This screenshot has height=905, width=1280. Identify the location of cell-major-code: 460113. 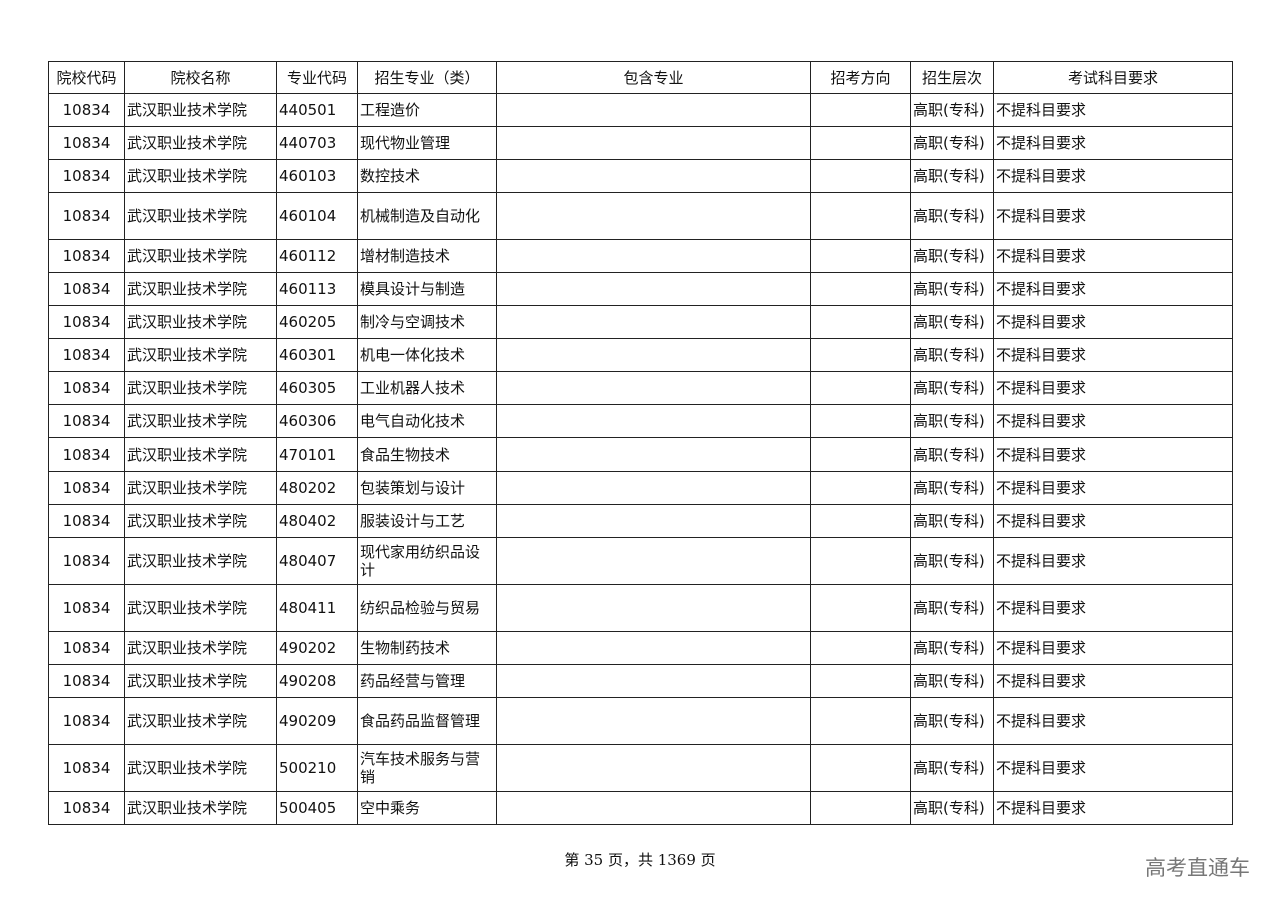
(317, 289).